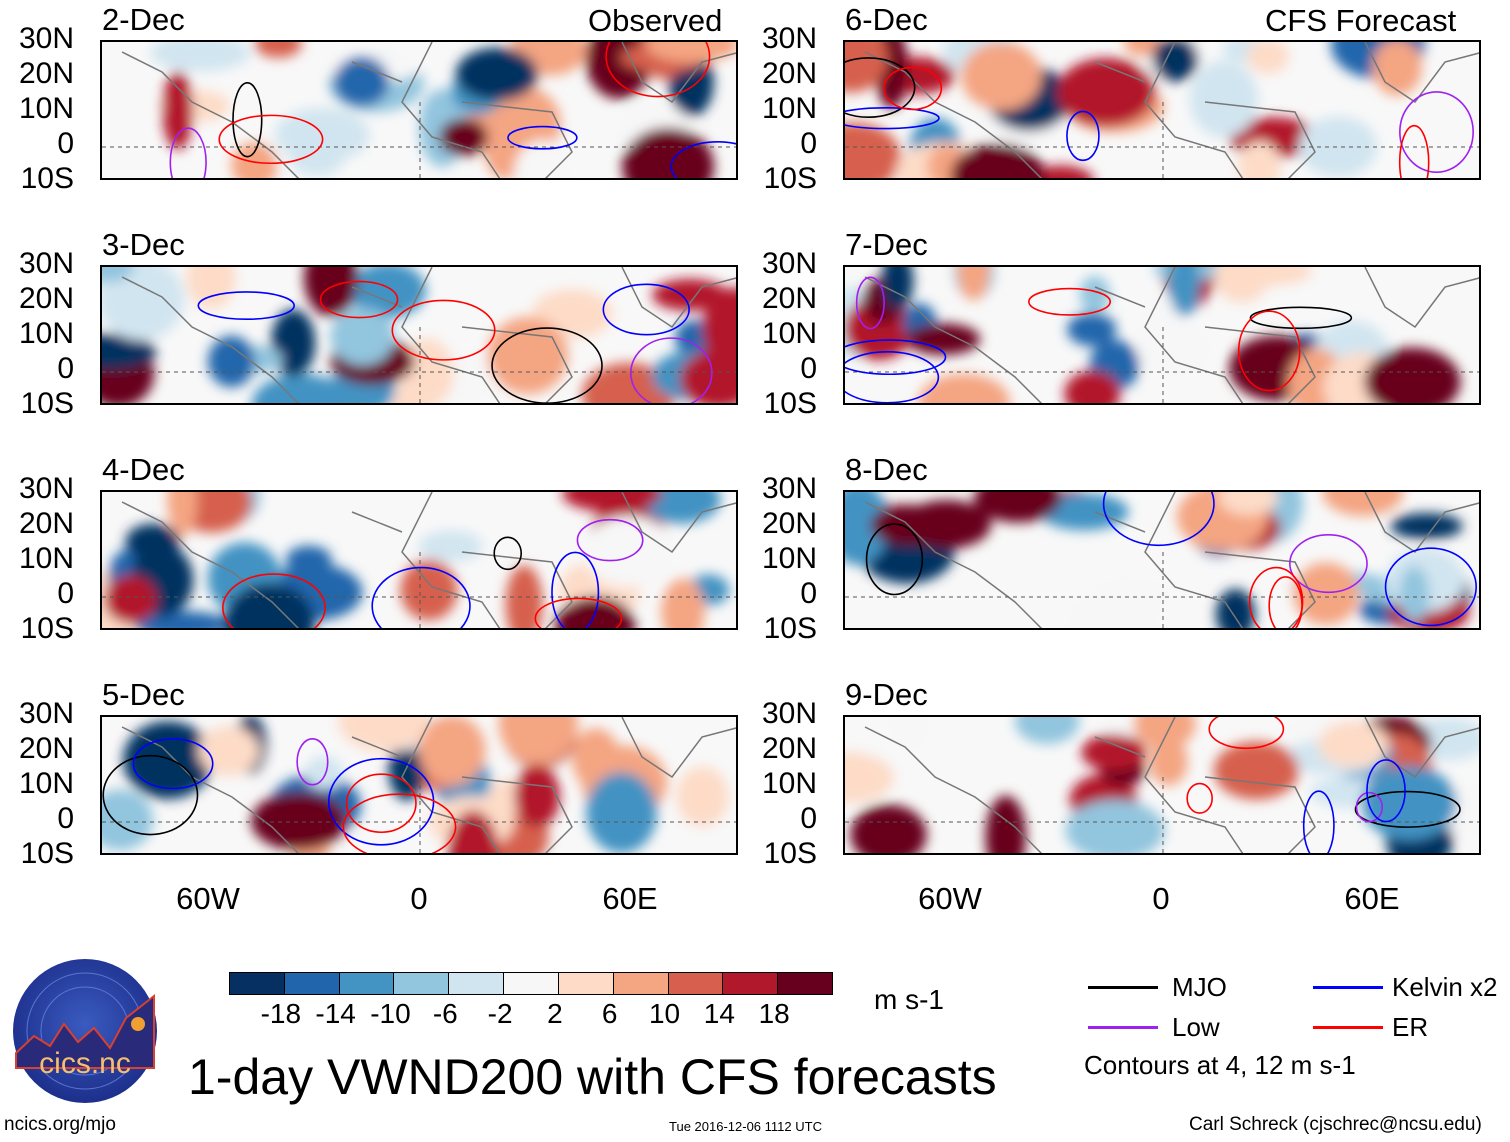 This screenshot has height=1142, width=1510. I want to click on map-panel-6-Dec, so click(1162, 110).